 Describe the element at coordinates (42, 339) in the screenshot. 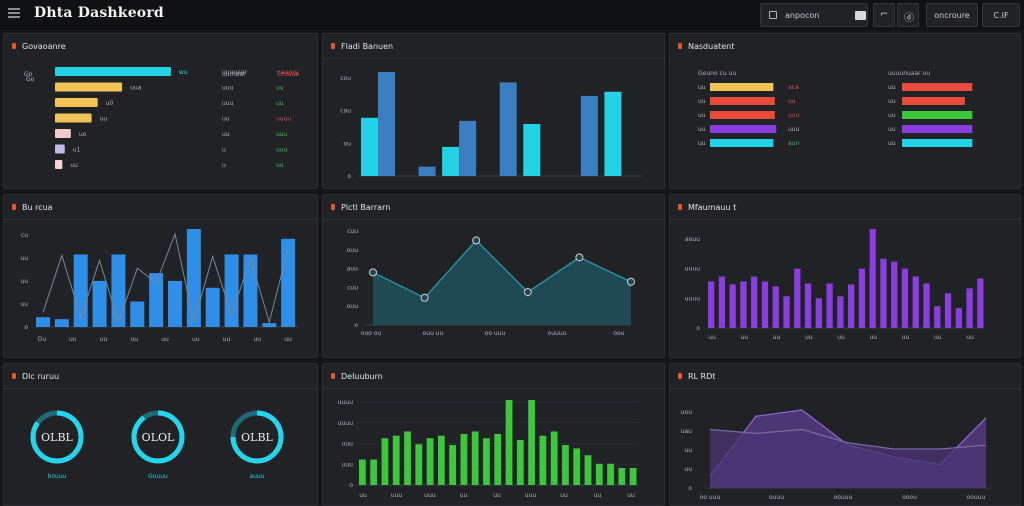

I see `x-tick-label: Du` at that location.